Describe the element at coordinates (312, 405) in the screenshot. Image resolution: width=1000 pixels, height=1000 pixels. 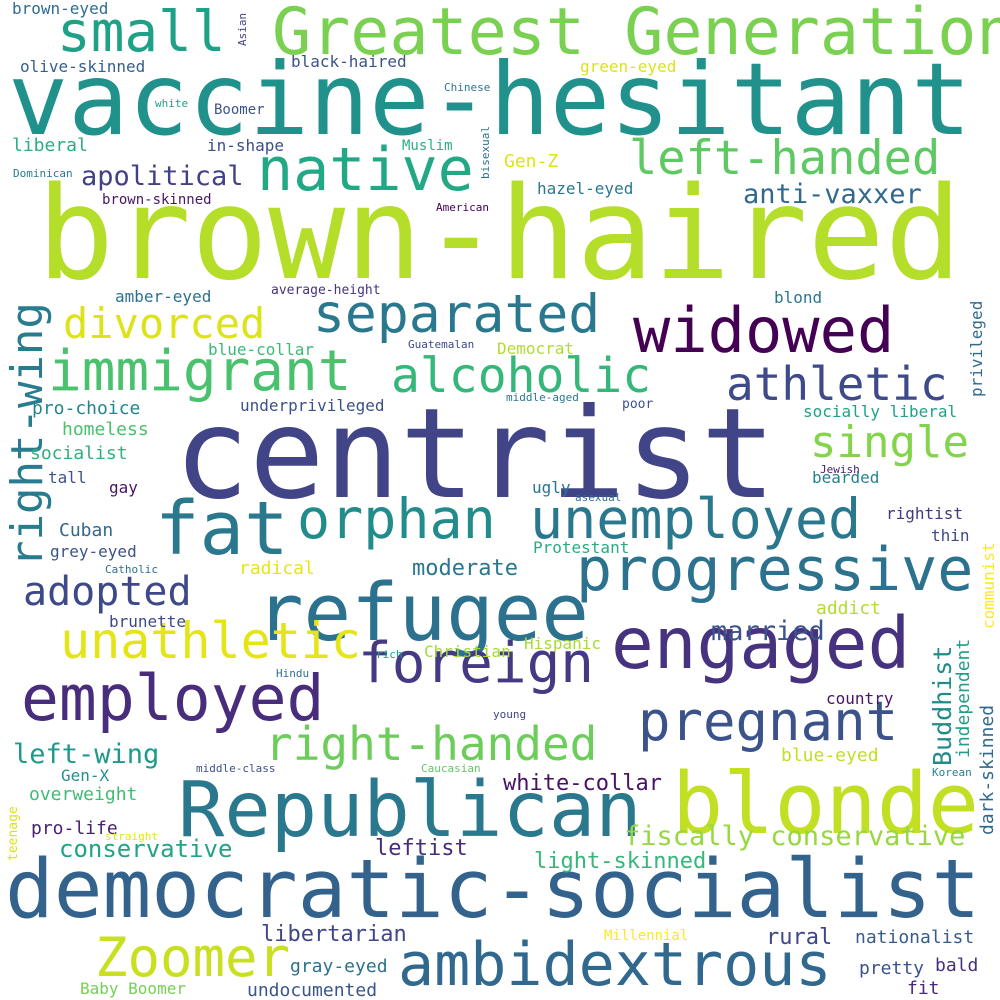
I see `word-underprivileged: underprivileged` at that location.